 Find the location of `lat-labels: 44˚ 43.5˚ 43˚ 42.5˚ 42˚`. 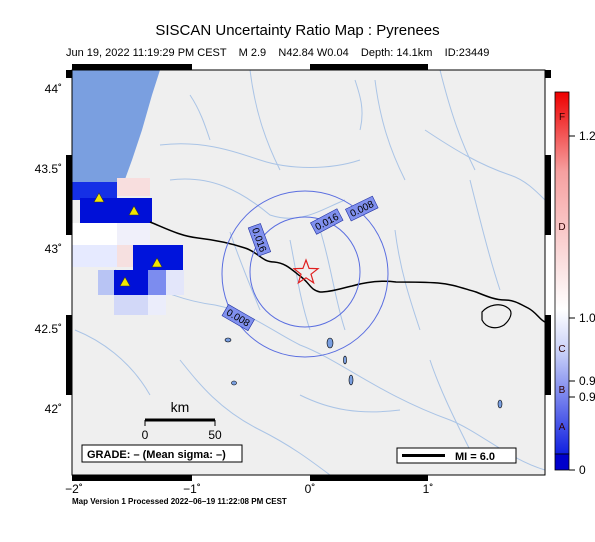

lat-labels: 44˚ 43.5˚ 43˚ 42.5˚ 42˚ is located at coordinates (48, 249).